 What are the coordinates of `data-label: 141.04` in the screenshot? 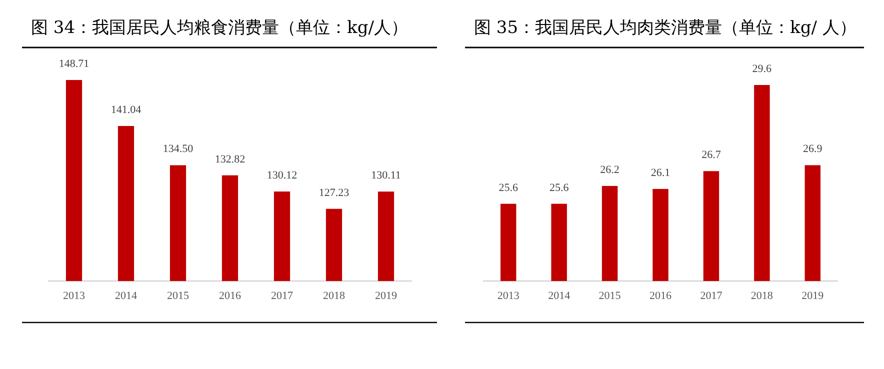 It's located at (126, 110).